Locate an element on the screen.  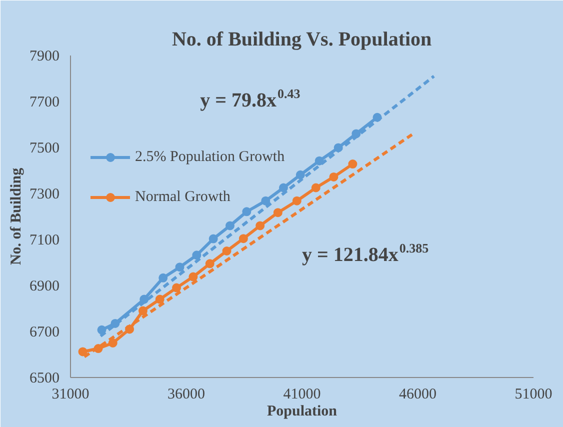
x-tick-label: 46000 is located at coordinates (417, 394).